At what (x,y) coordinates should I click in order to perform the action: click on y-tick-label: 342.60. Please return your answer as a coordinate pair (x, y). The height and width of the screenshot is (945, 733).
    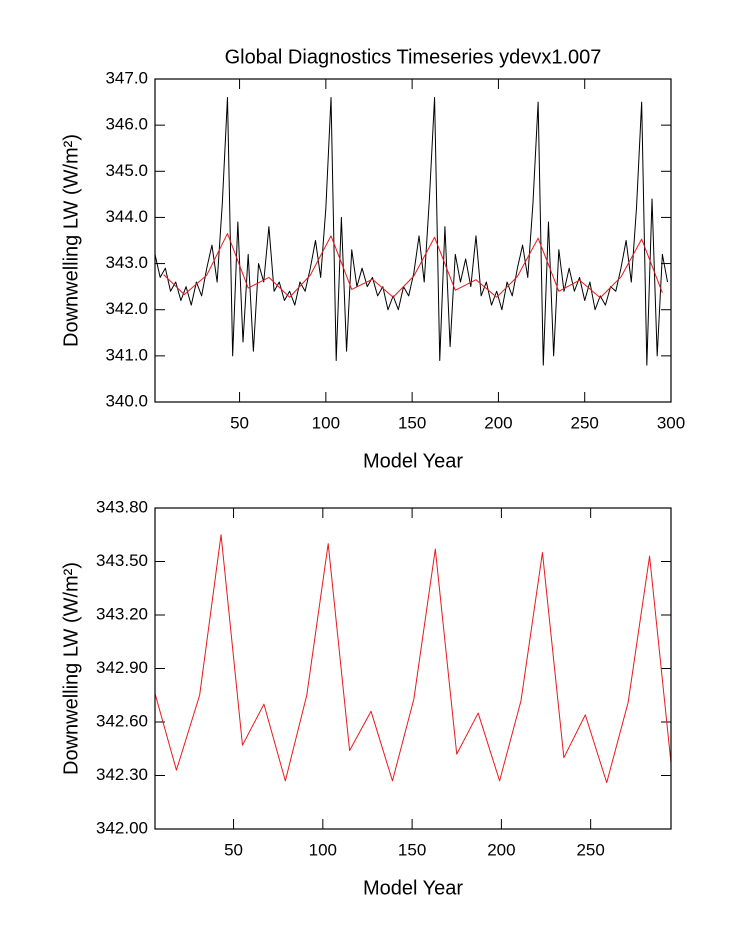
    Looking at the image, I should click on (122, 720).